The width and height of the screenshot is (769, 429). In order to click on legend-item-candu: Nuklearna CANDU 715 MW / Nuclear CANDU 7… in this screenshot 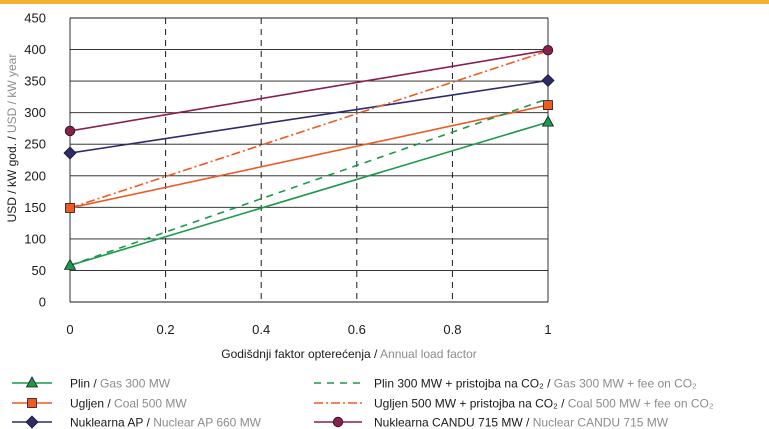, I will do `click(491, 422)`.